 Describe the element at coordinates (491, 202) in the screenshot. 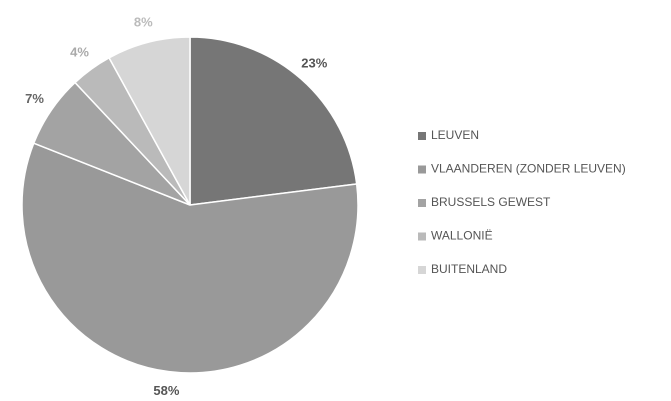

I see `legend-label: BRUSSELS GEWEST` at that location.